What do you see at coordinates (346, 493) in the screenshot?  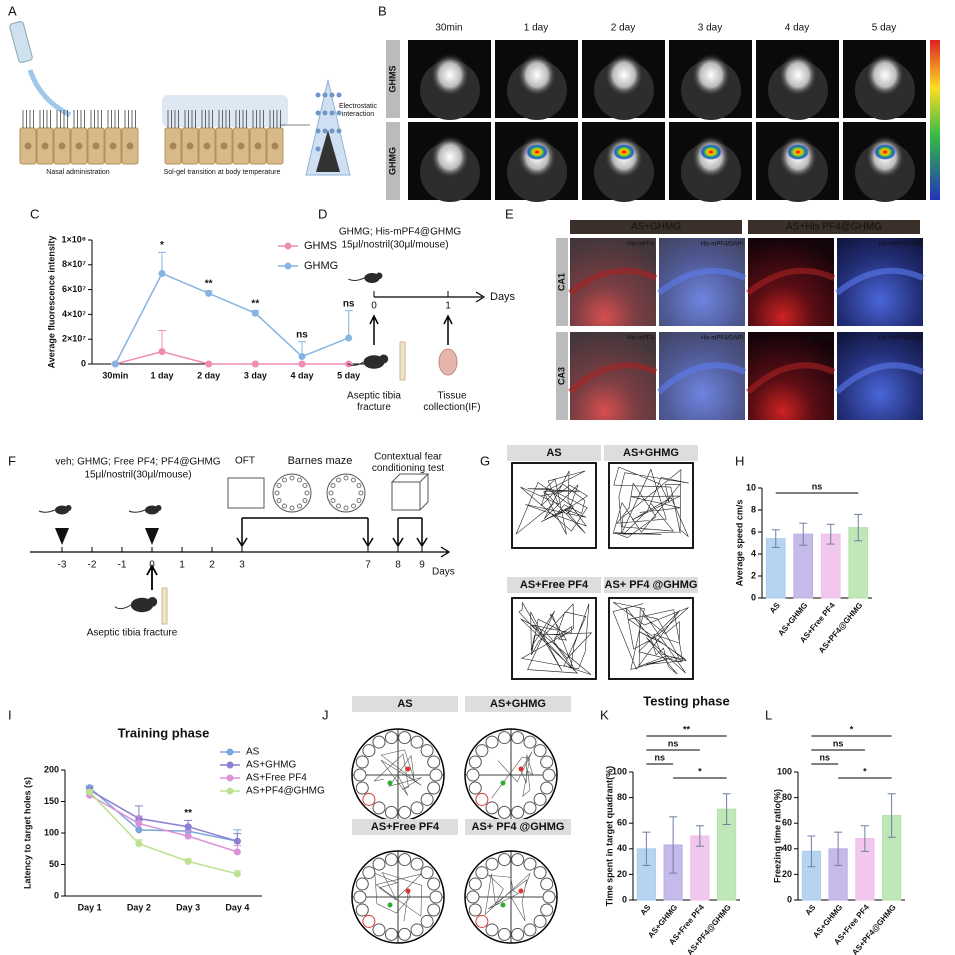 I see `maze` at bounding box center [346, 493].